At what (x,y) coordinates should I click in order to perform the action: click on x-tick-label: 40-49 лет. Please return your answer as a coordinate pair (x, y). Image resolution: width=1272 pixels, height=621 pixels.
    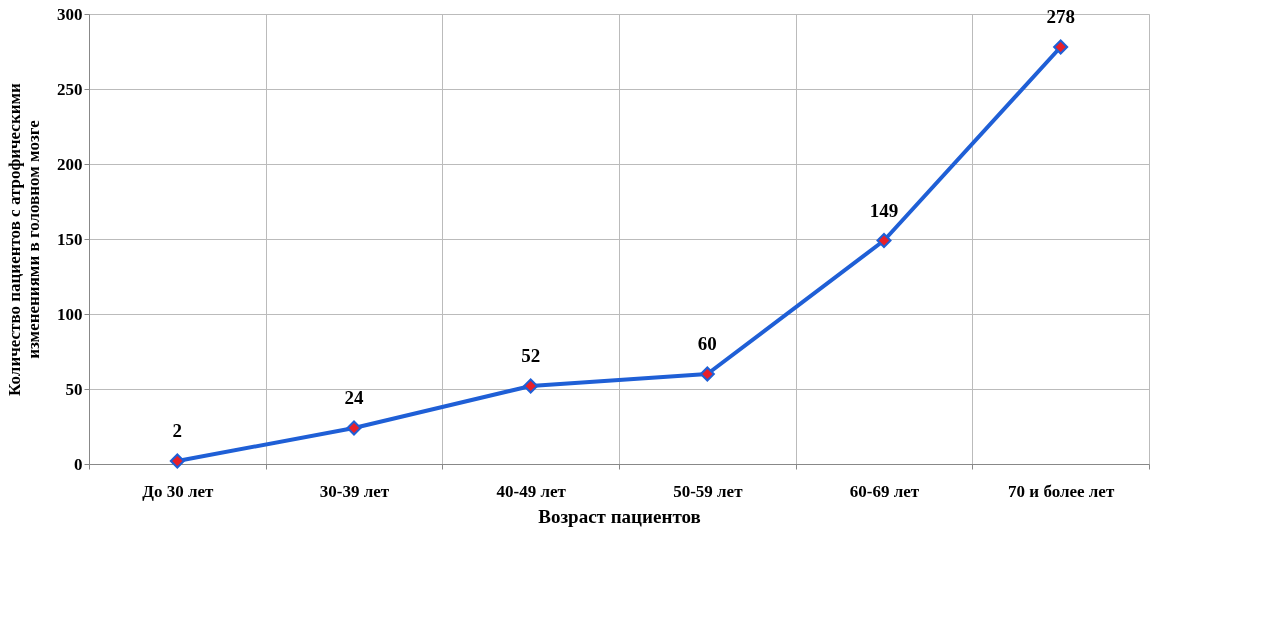
    Looking at the image, I should click on (531, 491).